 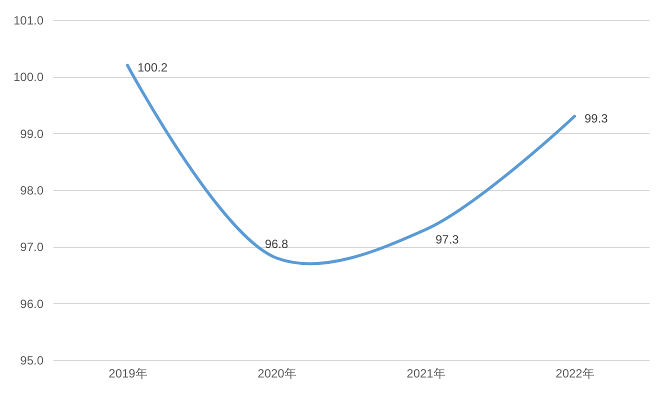 What do you see at coordinates (32, 361) in the screenshot?
I see `y-tick-label: 95.0` at bounding box center [32, 361].